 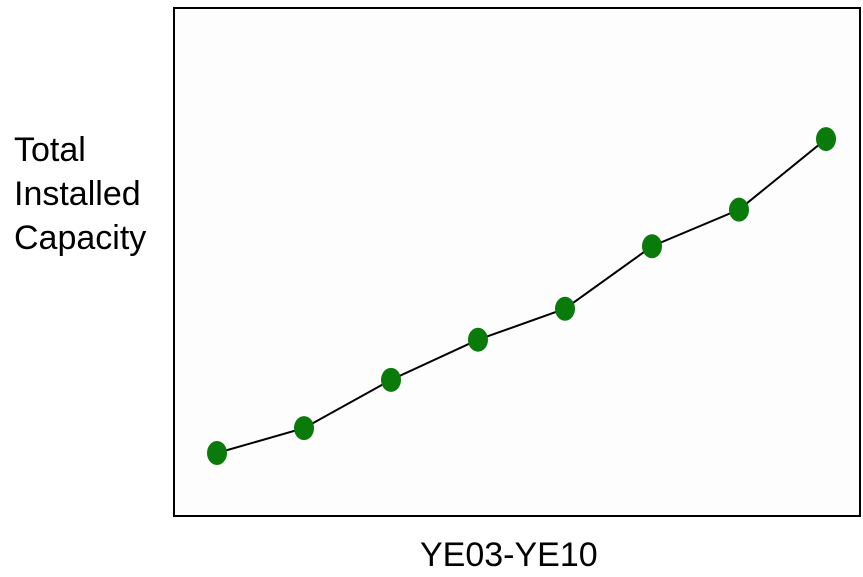 I want to click on data-point-YE06, so click(x=478, y=339).